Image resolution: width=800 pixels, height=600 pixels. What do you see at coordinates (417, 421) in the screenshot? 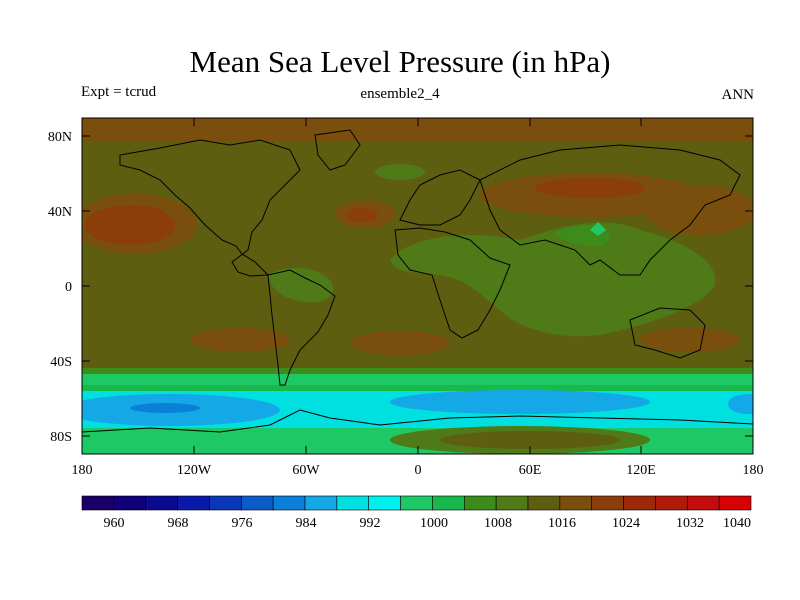
I see `coast-antarctica` at bounding box center [417, 421].